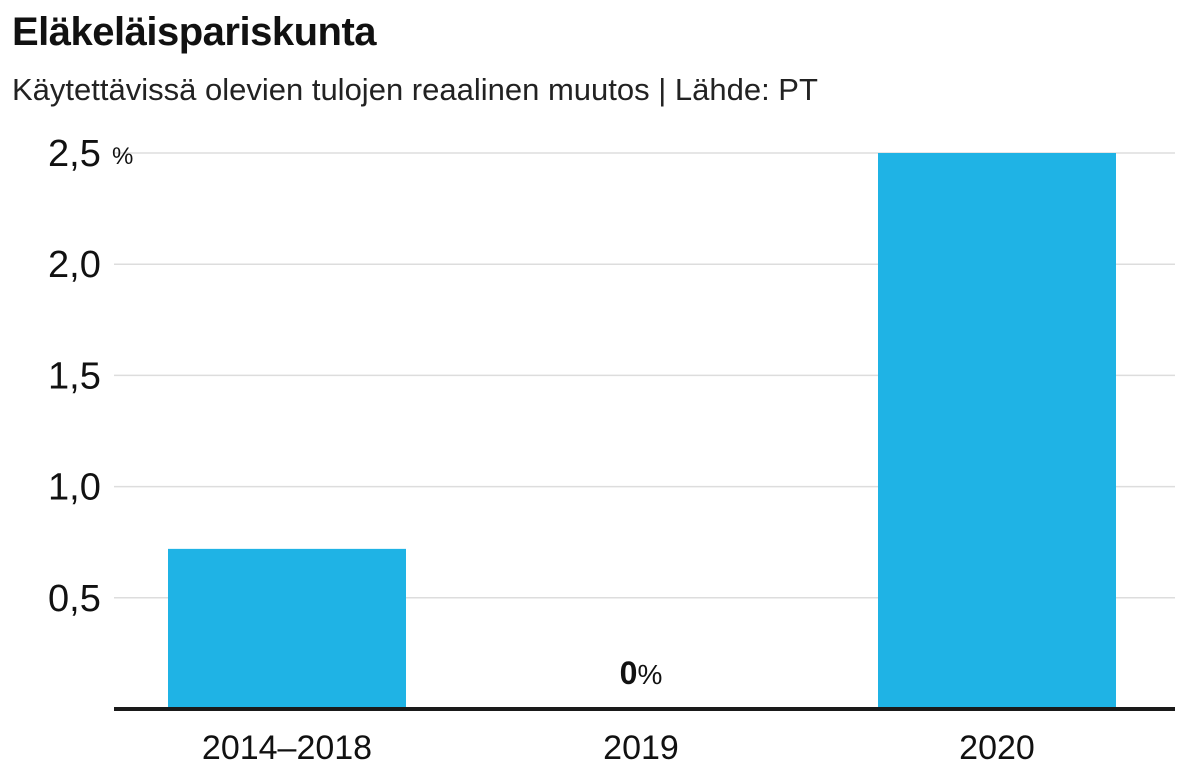 This screenshot has height=783, width=1199. I want to click on data-labels: 0%, so click(641, 673).